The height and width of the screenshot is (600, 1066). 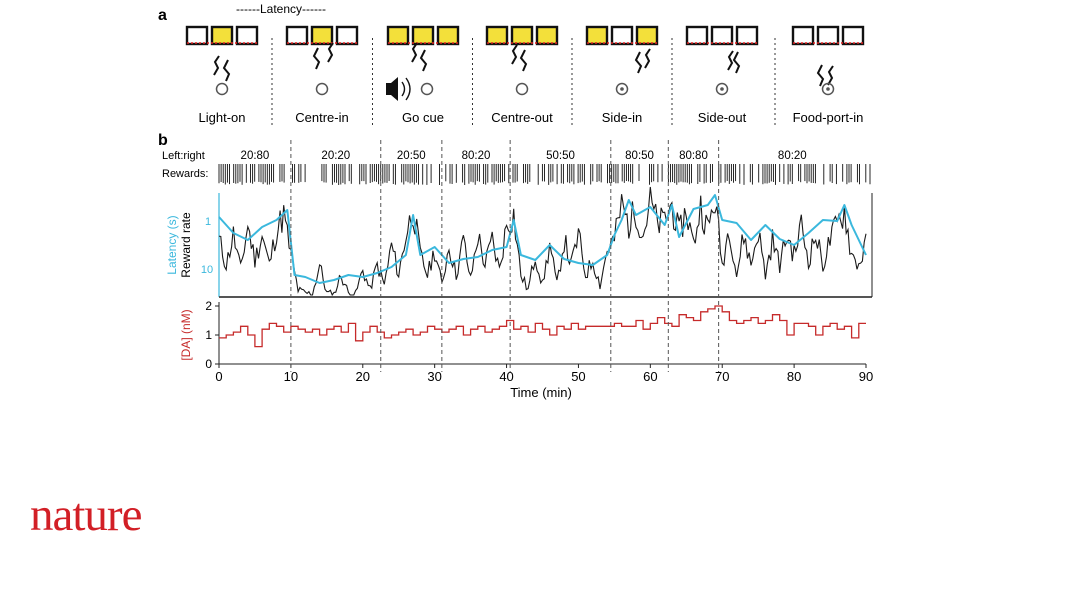 What do you see at coordinates (208, 364) in the screenshot?
I see `da-y-tick-label: 0` at bounding box center [208, 364].